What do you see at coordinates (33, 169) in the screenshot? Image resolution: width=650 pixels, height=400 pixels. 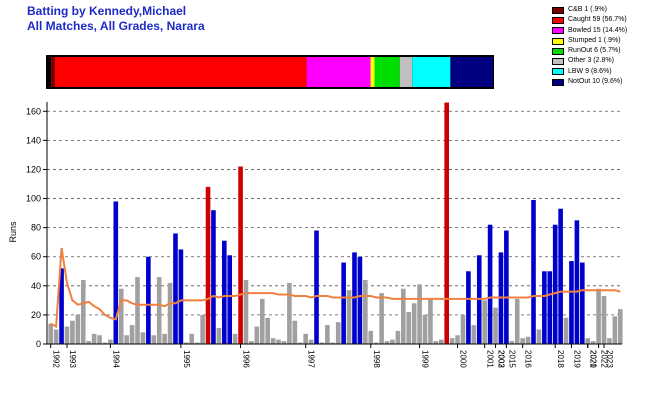 I see `y-tick-label: 120` at bounding box center [33, 169].